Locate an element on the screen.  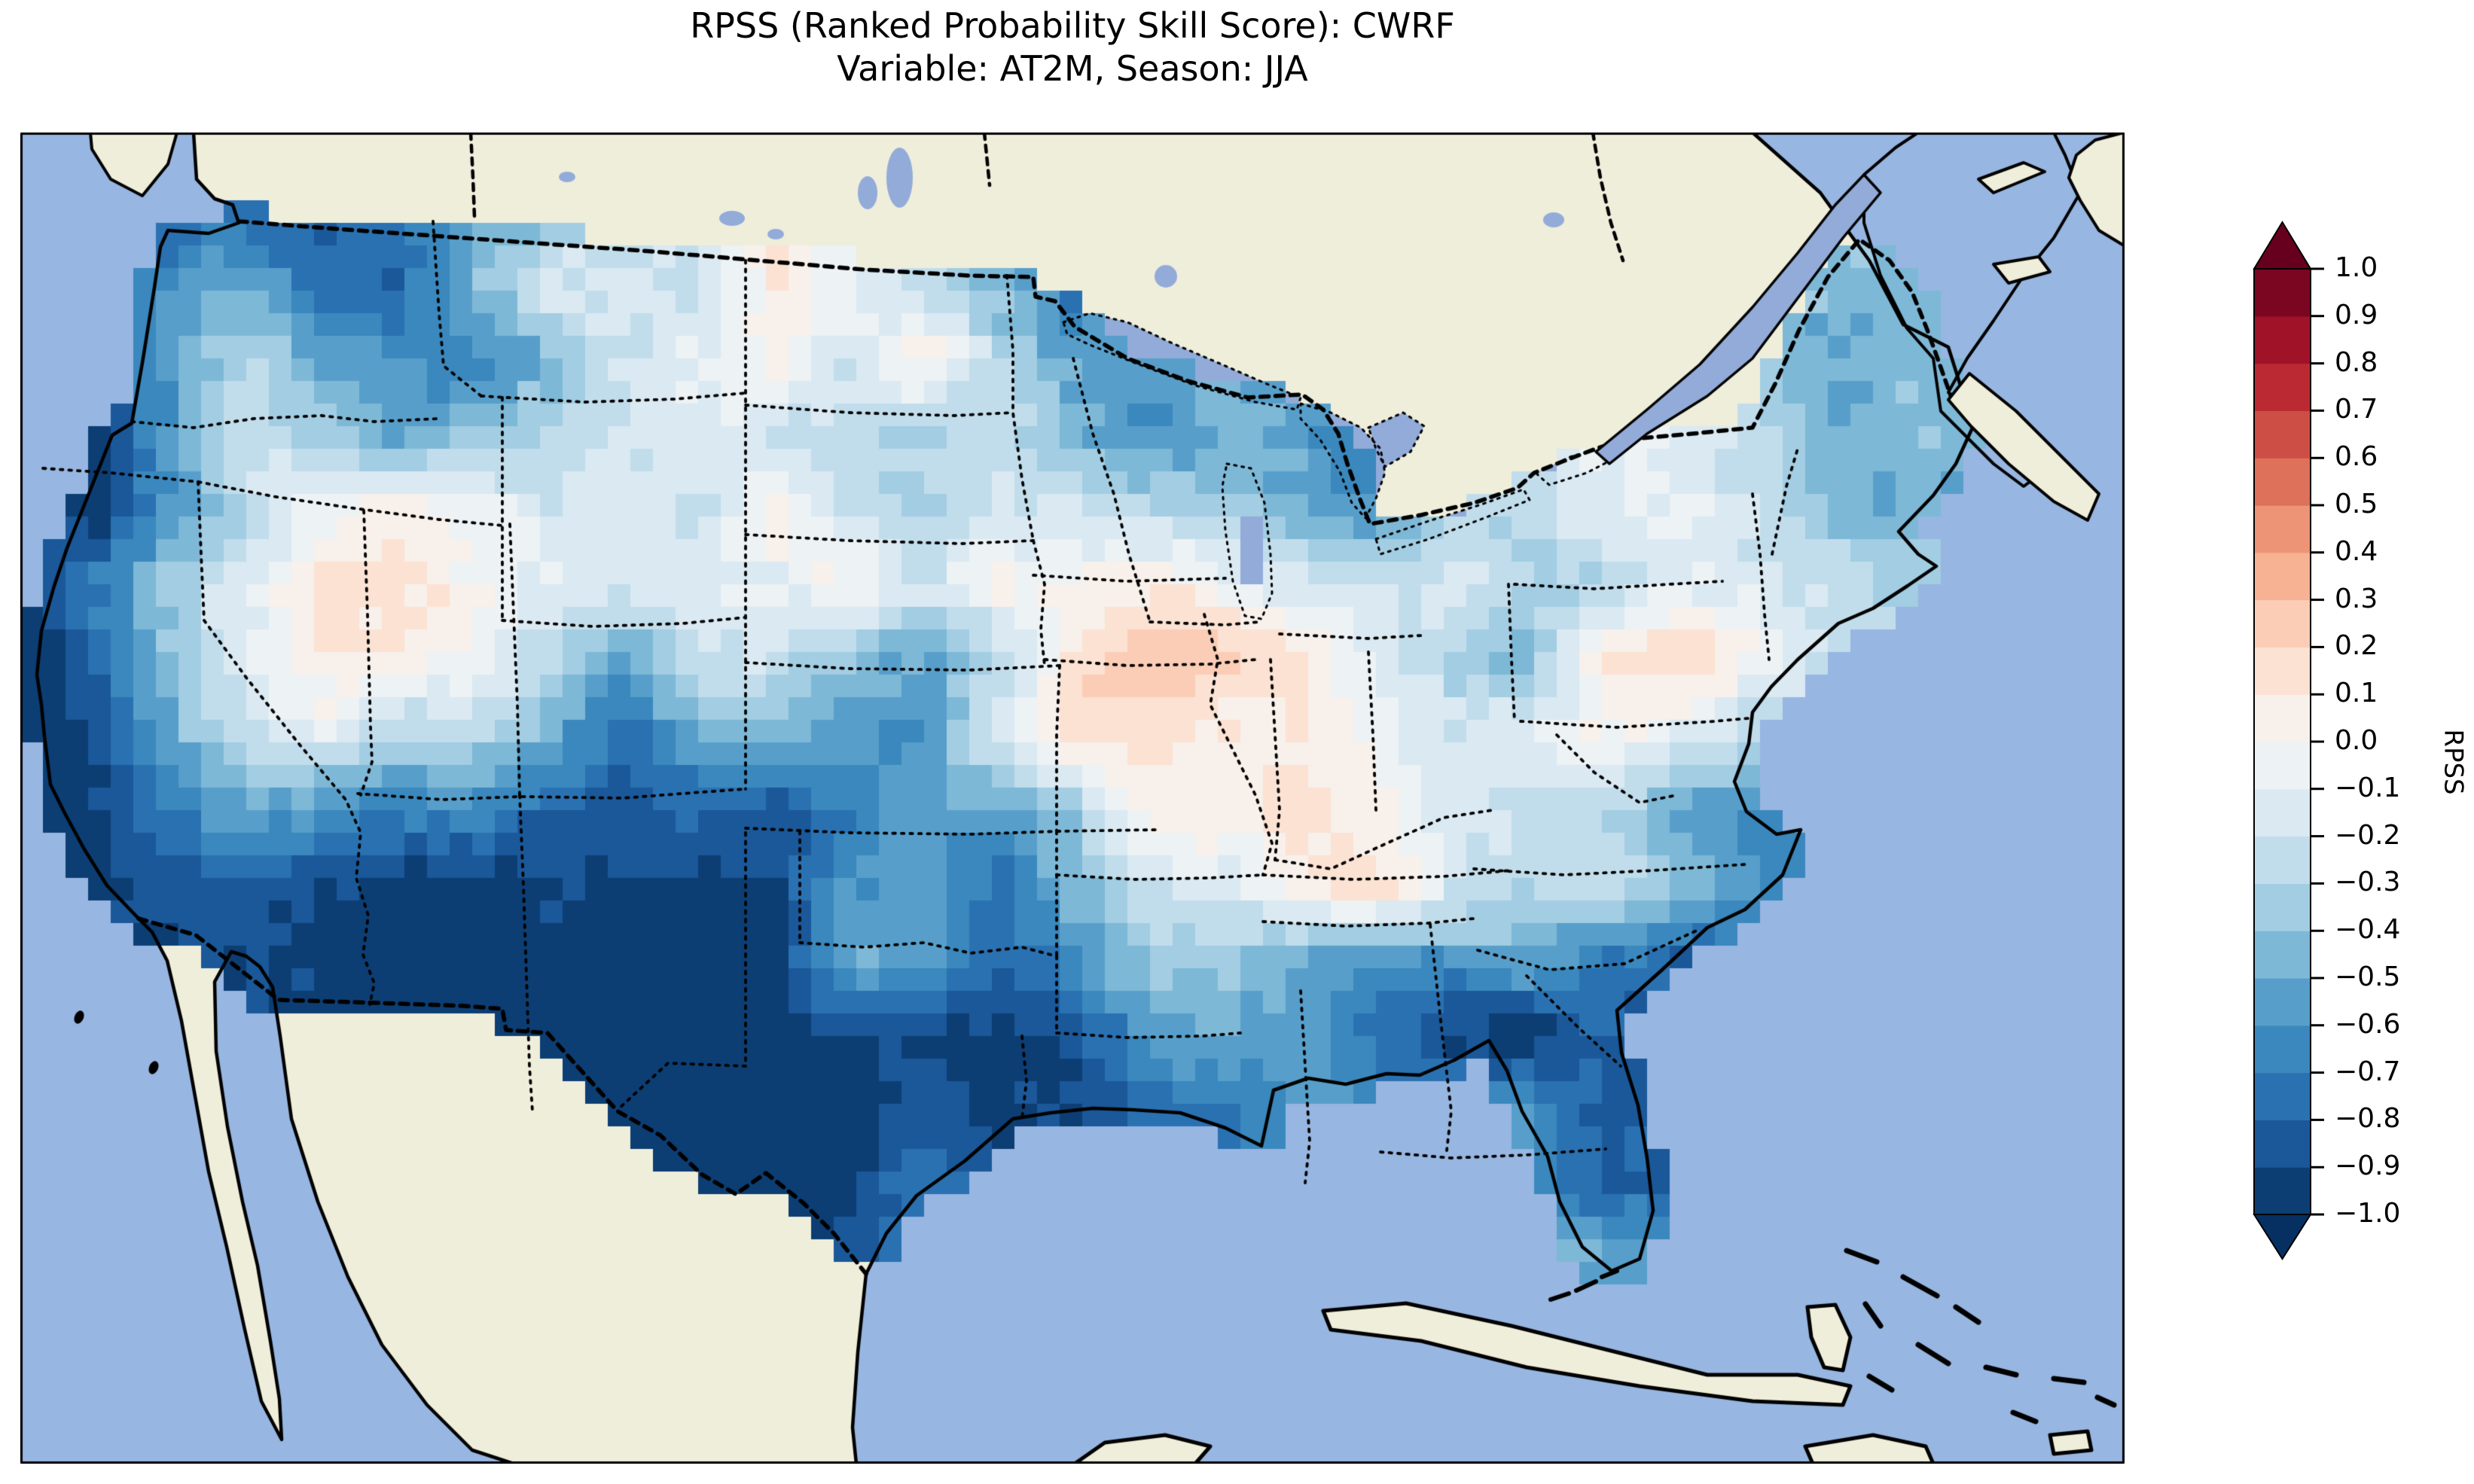
colorbar-axis-label: RPSS is located at coordinates (2453, 762).